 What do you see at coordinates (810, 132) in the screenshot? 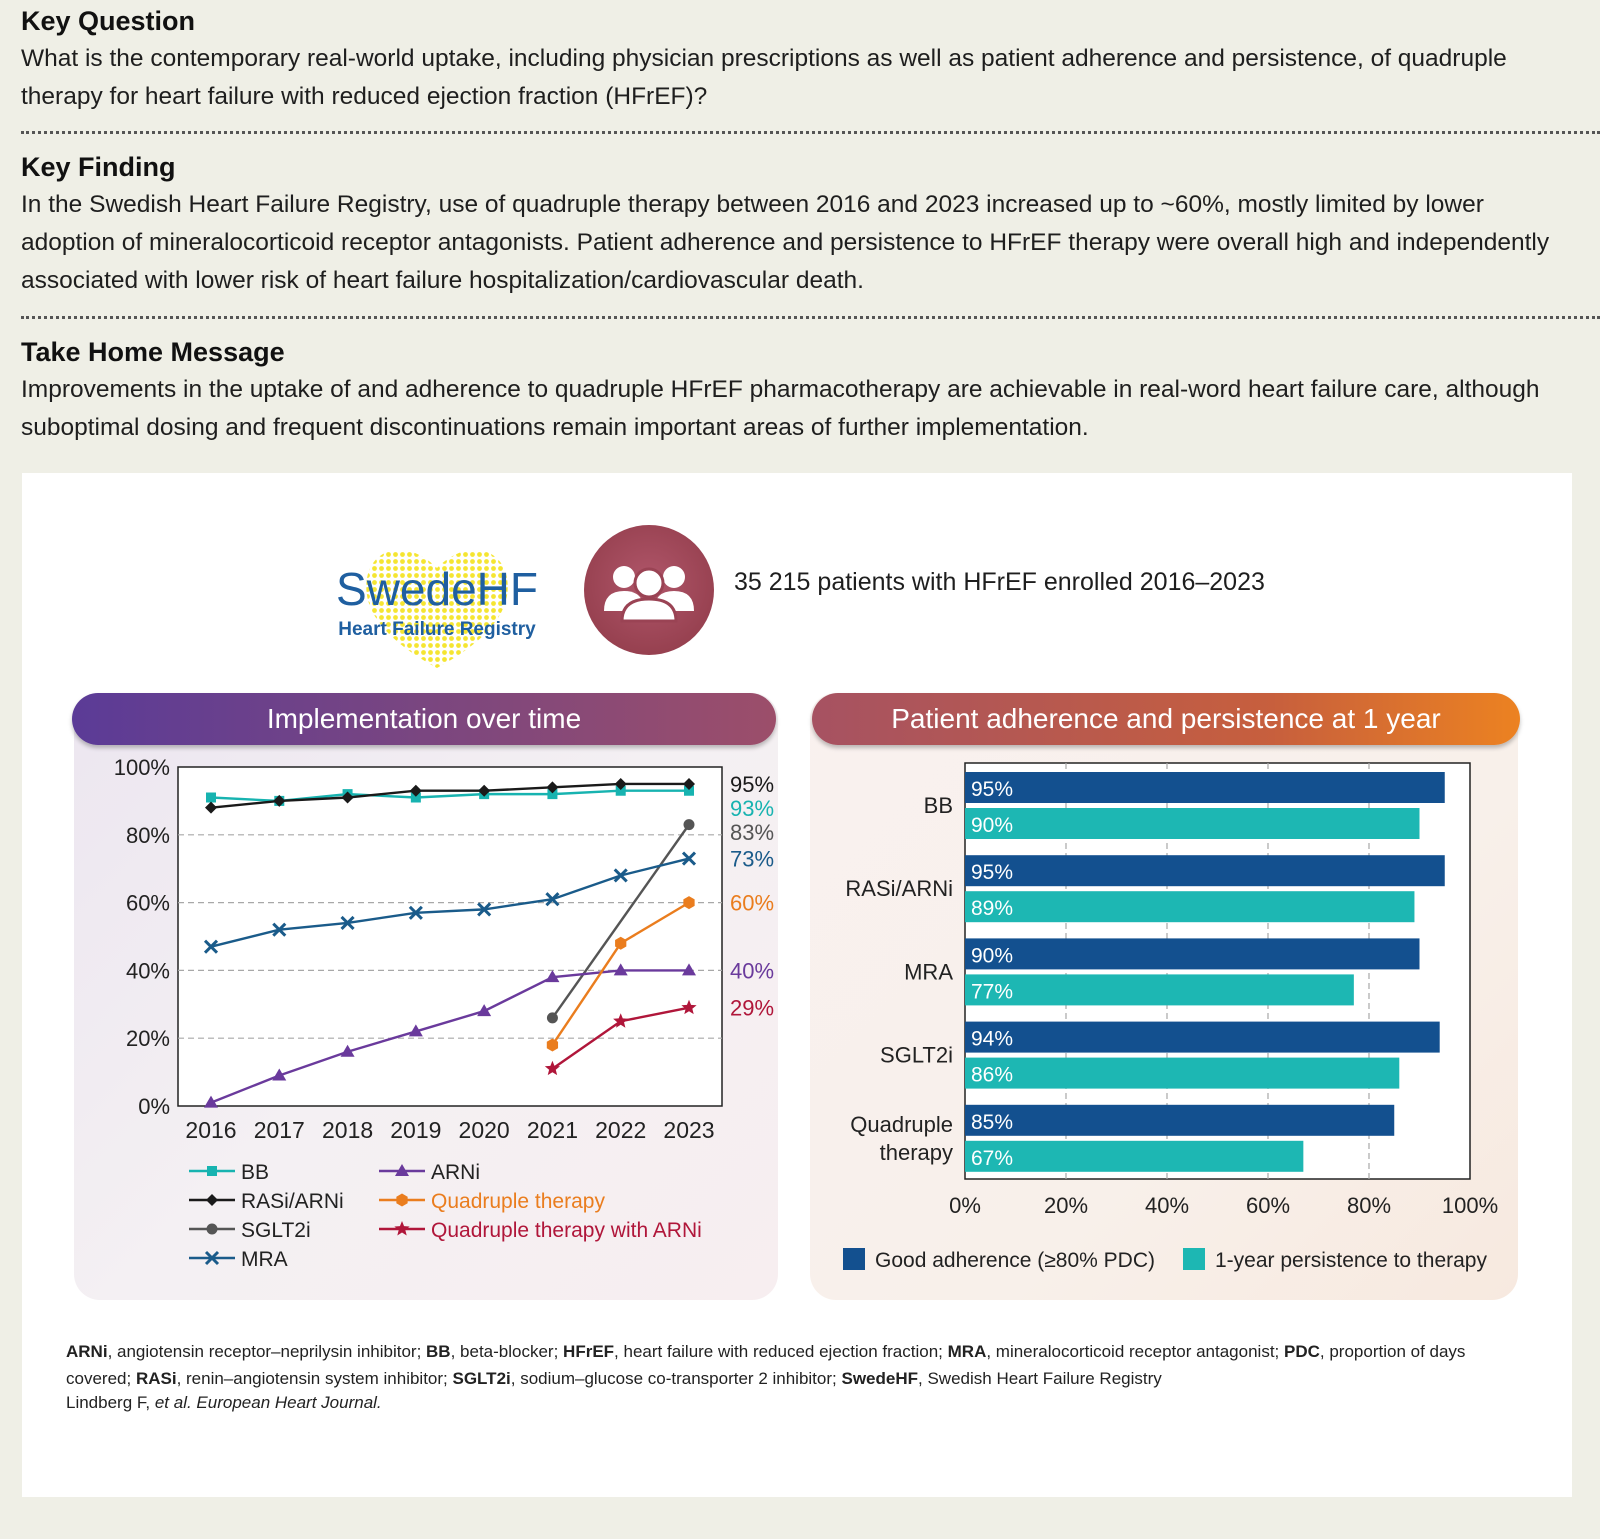
I see `divider` at bounding box center [810, 132].